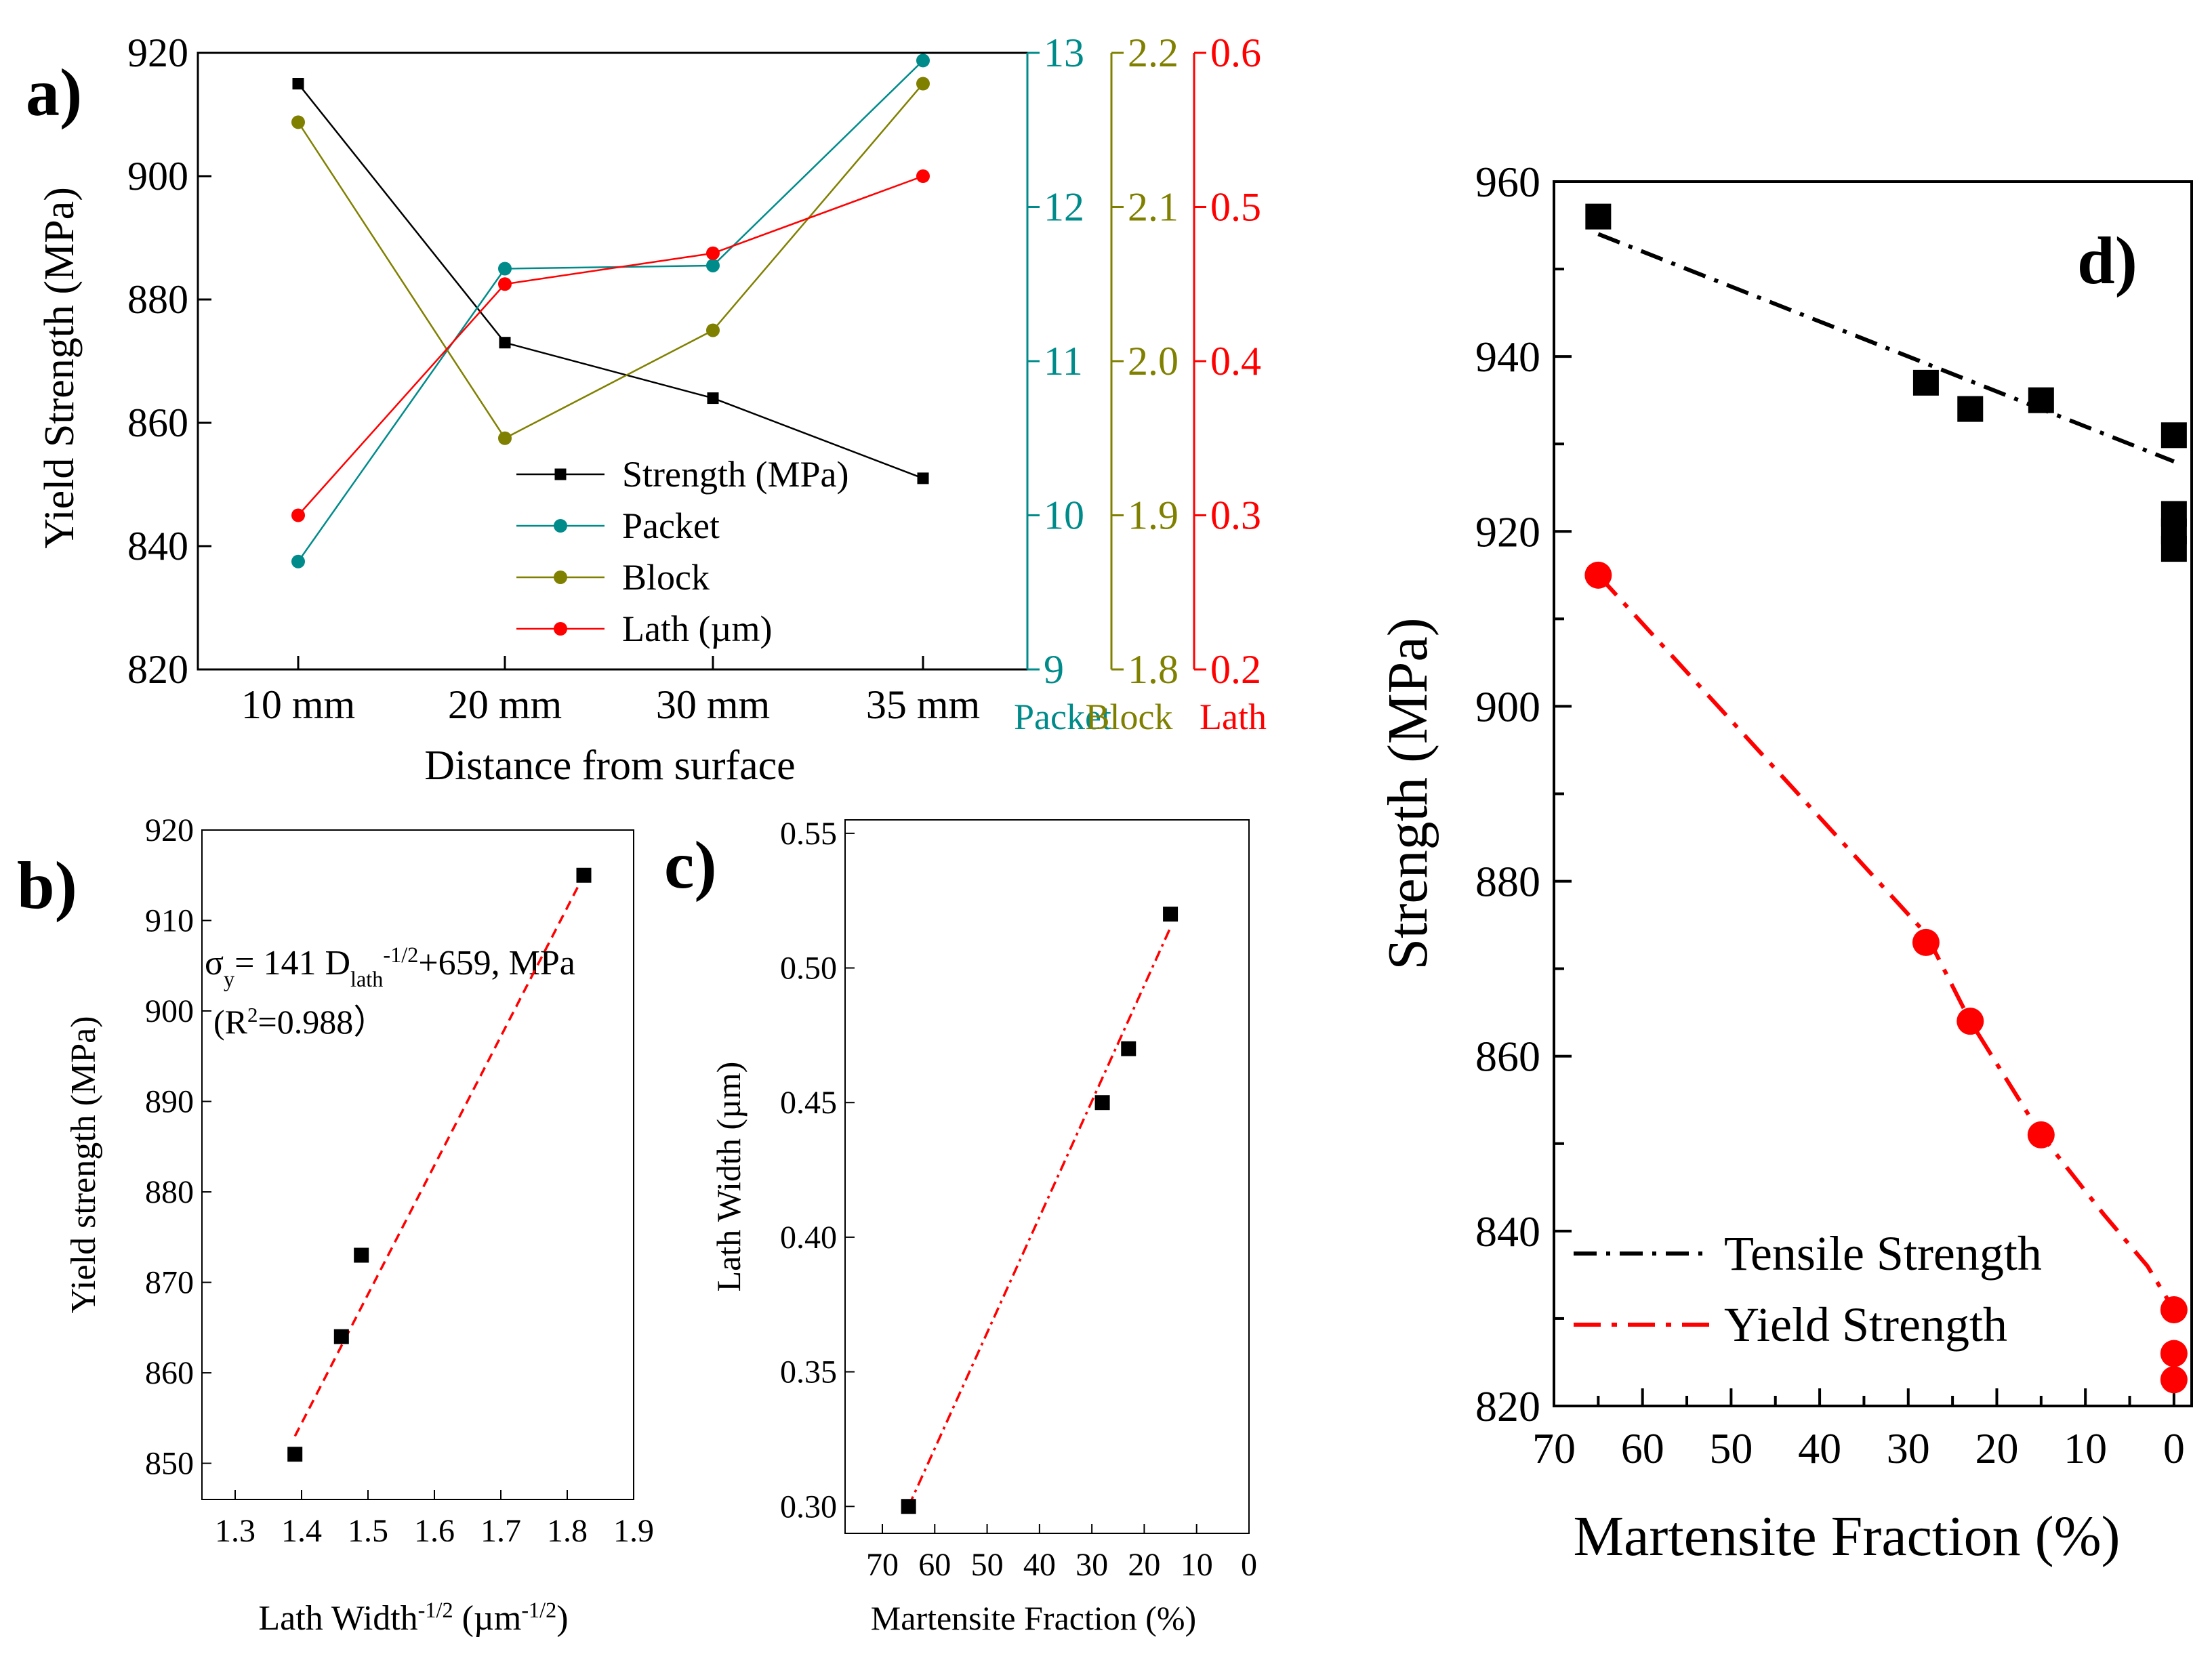  I want to click on x-tick-label-d: 30, so click(1909, 1448).